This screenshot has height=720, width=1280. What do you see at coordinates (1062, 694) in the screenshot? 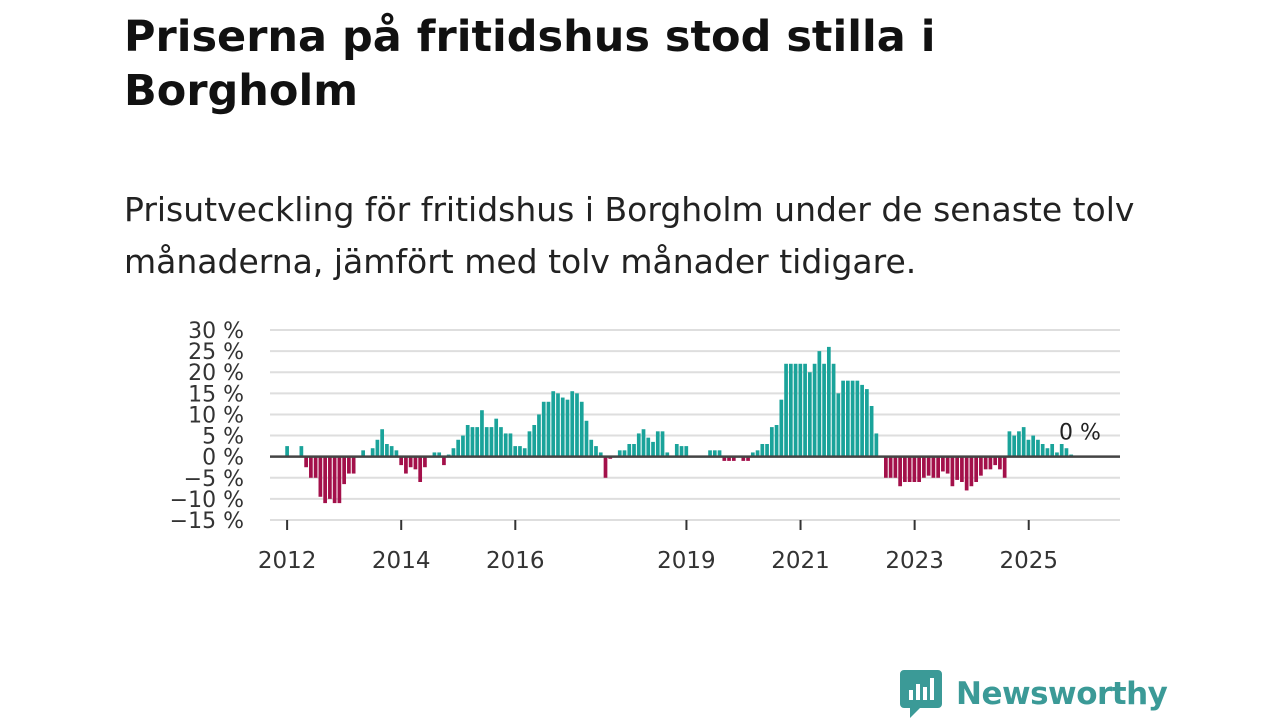
I see `brand-name: Newsworthy` at bounding box center [1062, 694].